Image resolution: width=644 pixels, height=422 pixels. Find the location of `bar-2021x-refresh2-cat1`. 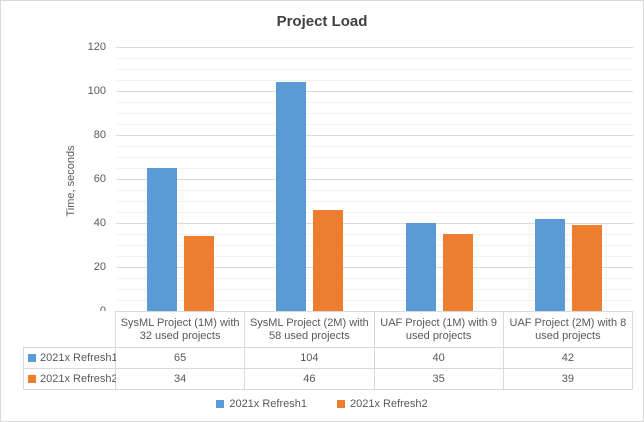

bar-2021x-refresh2-cat1 is located at coordinates (199, 273).